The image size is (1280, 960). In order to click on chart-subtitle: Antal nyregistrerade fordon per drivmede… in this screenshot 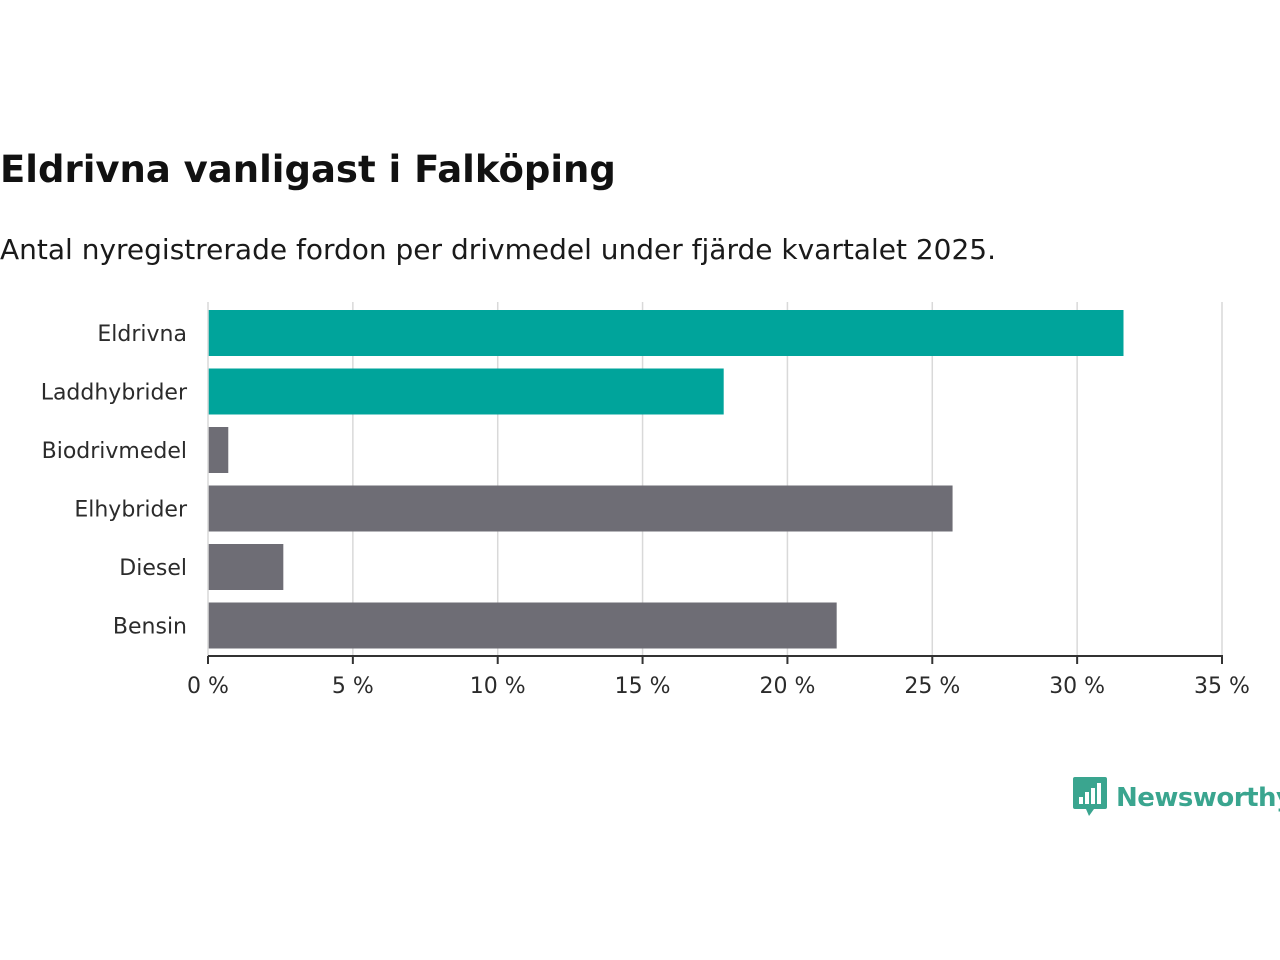, I will do `click(498, 249)`.